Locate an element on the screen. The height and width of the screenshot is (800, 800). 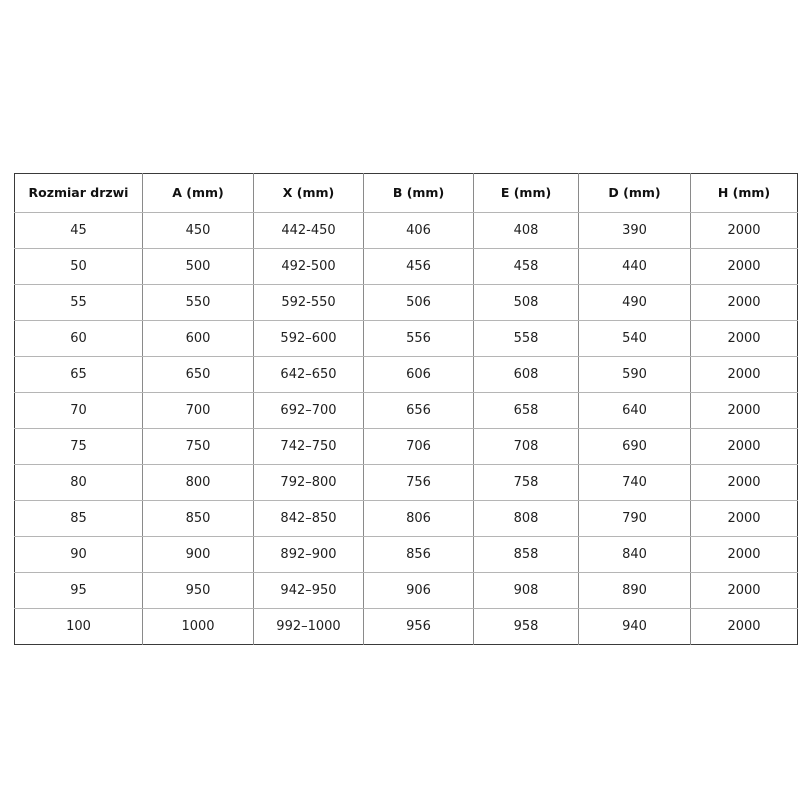
table-row: 55 550 592-550 506 508 490 2000 is located at coordinates (406, 302).